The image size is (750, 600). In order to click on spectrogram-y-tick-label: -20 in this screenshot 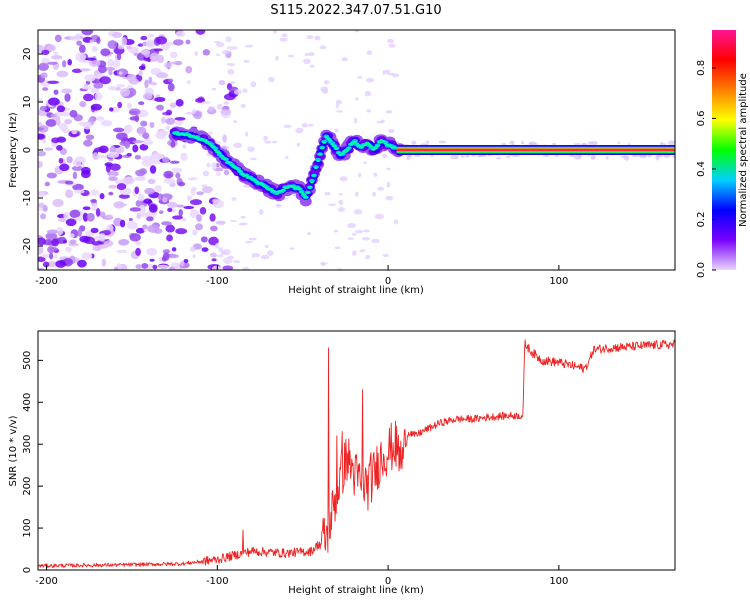, I will do `click(27, 246)`.